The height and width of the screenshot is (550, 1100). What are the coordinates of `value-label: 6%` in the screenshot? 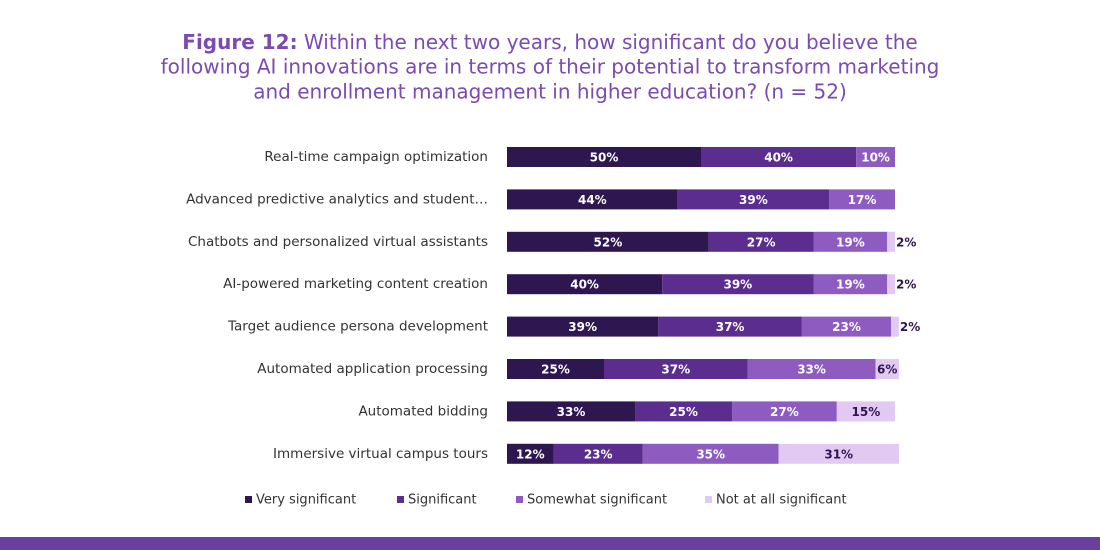 It's located at (887, 370).